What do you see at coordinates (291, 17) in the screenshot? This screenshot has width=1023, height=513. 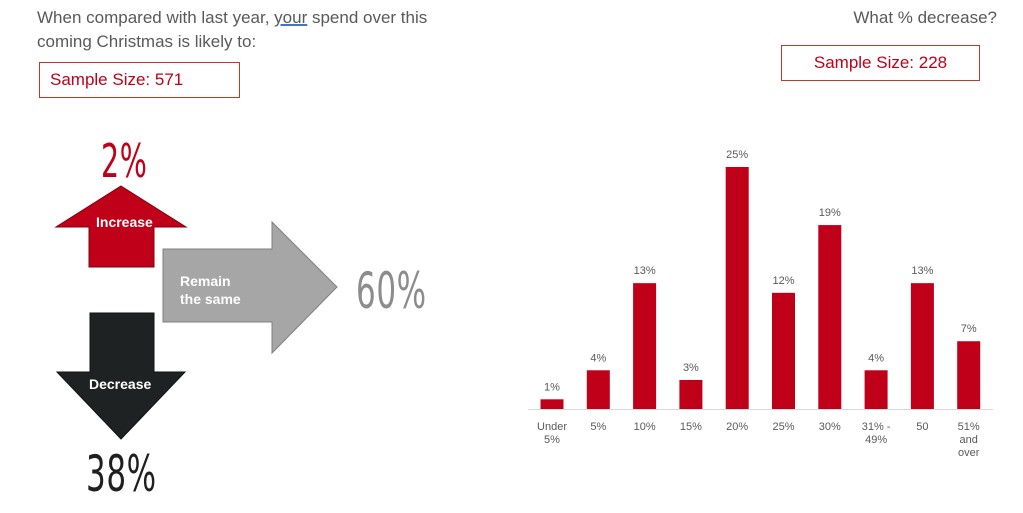 I see `left-question-underlined-word: your` at bounding box center [291, 17].